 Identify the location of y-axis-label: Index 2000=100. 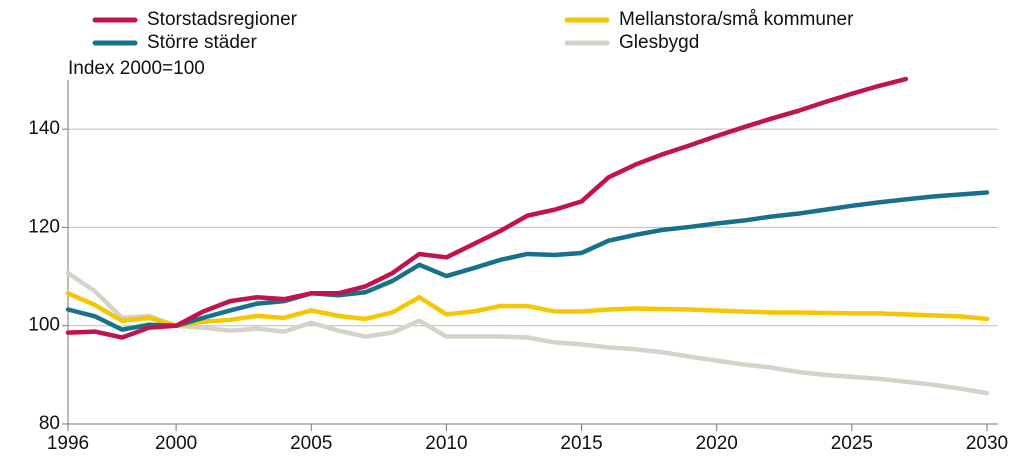
(136, 68).